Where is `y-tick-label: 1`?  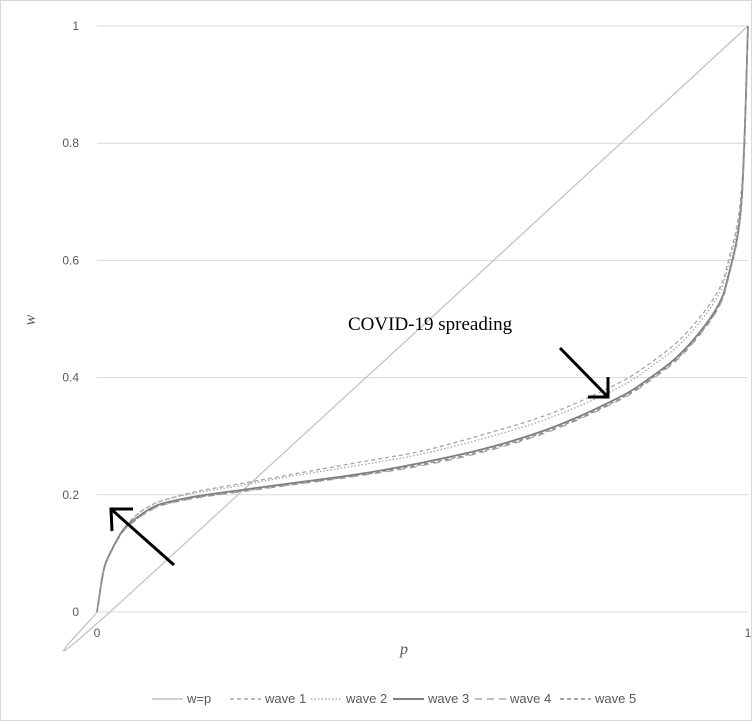
y-tick-label: 1 is located at coordinates (75, 26).